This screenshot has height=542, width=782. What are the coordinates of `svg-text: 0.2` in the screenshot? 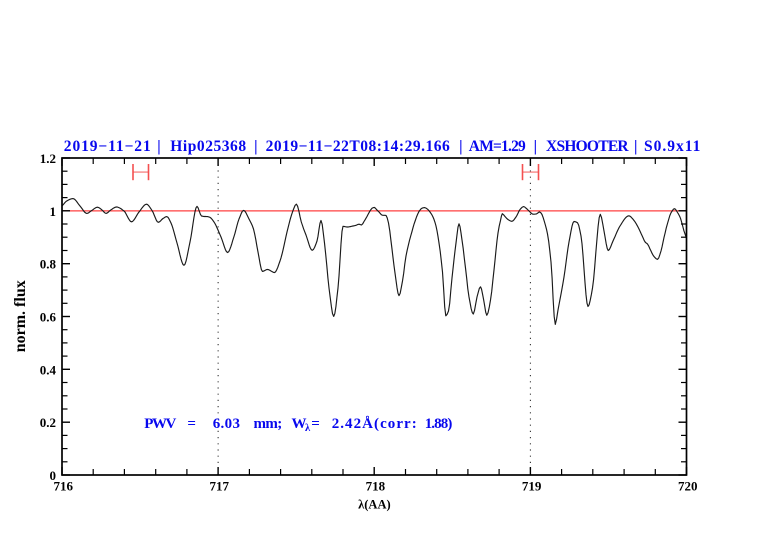 It's located at (48, 422).